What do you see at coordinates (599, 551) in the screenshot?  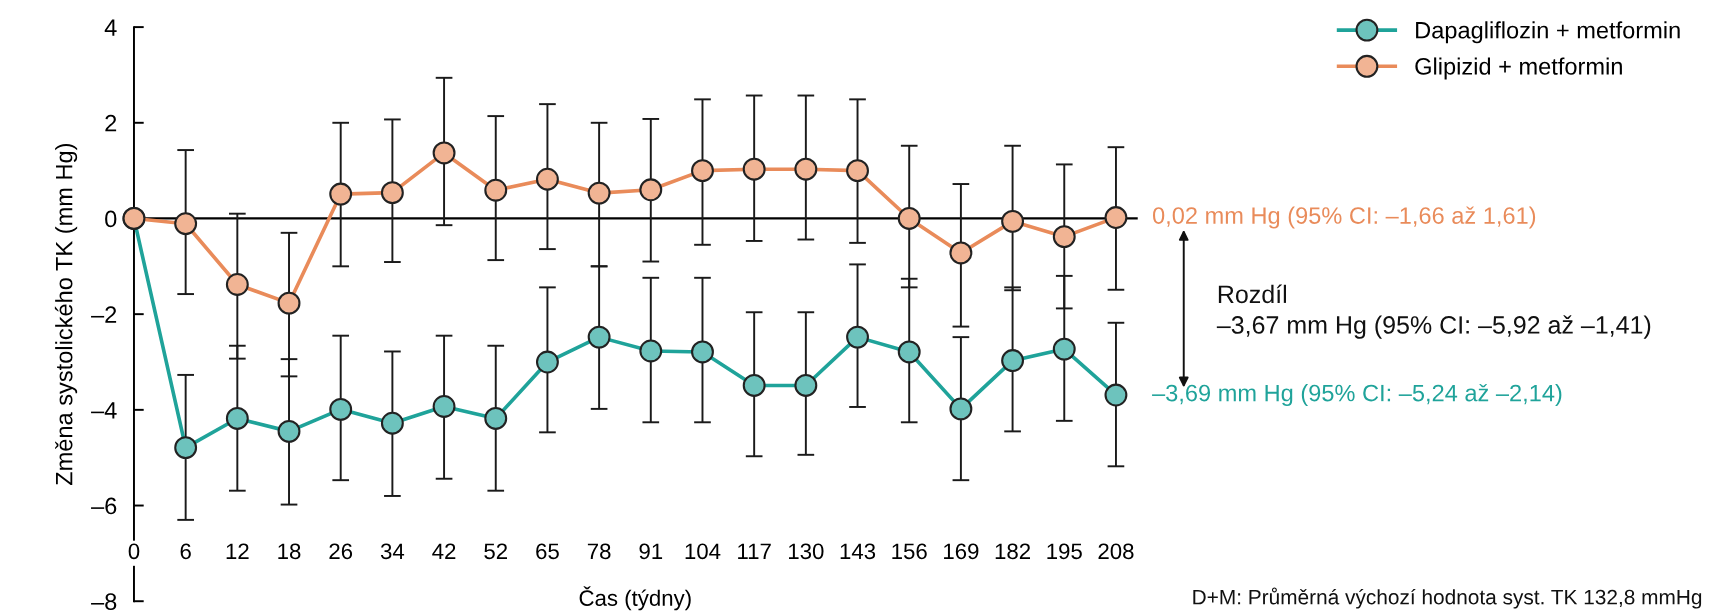 I see `x-tick-label: 78` at bounding box center [599, 551].